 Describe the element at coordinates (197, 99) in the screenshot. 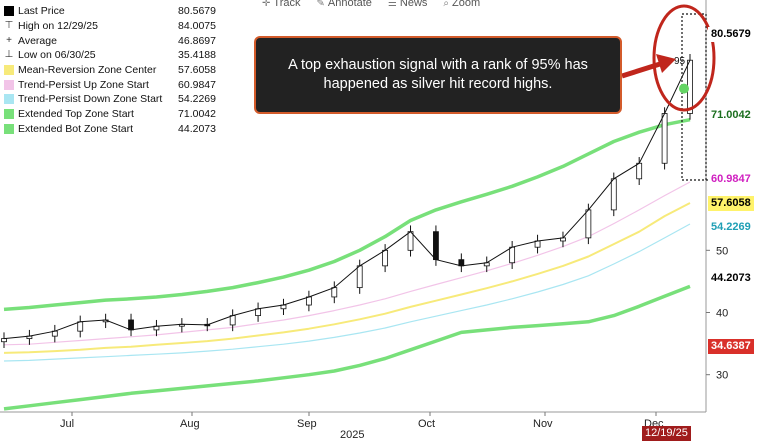

I see `legend-value: 54.2269` at that location.